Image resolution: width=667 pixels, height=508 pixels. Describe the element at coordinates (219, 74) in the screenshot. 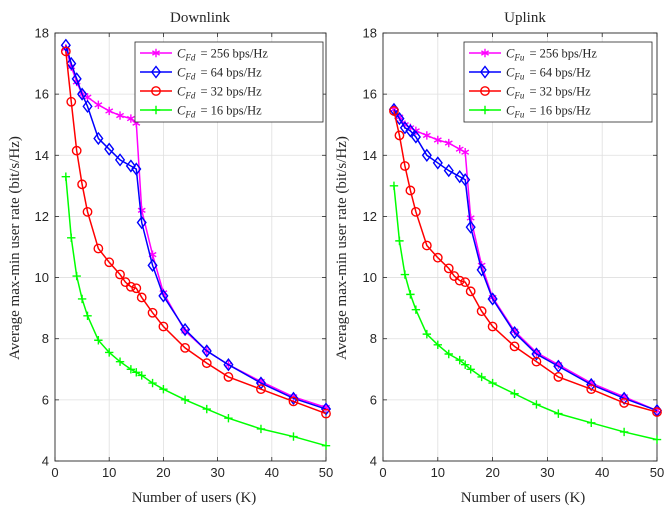

I see `downlink-legend-label: CFd = 64 bps/Hz` at that location.